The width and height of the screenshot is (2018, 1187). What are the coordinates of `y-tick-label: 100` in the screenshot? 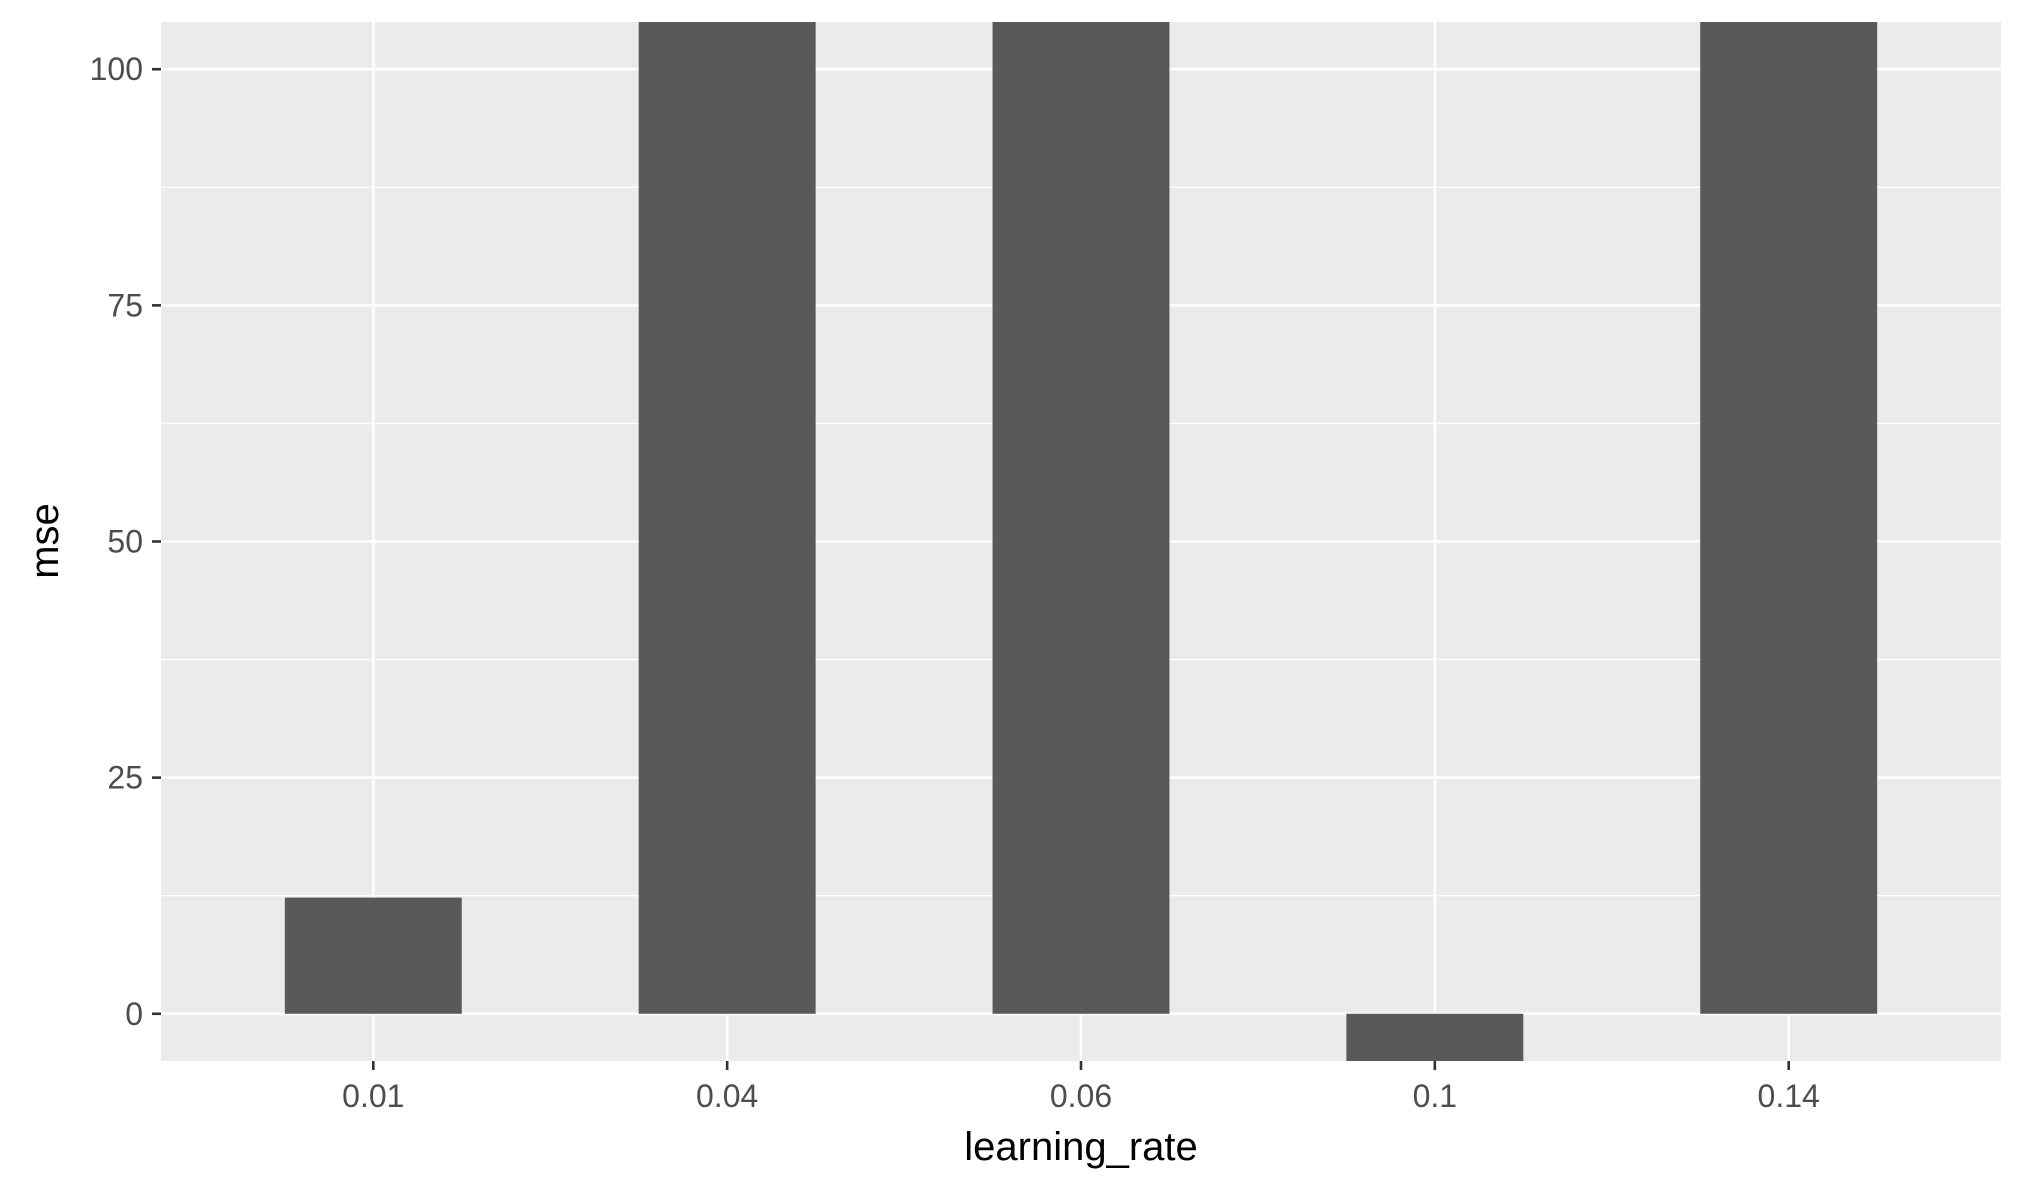 It's located at (116, 69).